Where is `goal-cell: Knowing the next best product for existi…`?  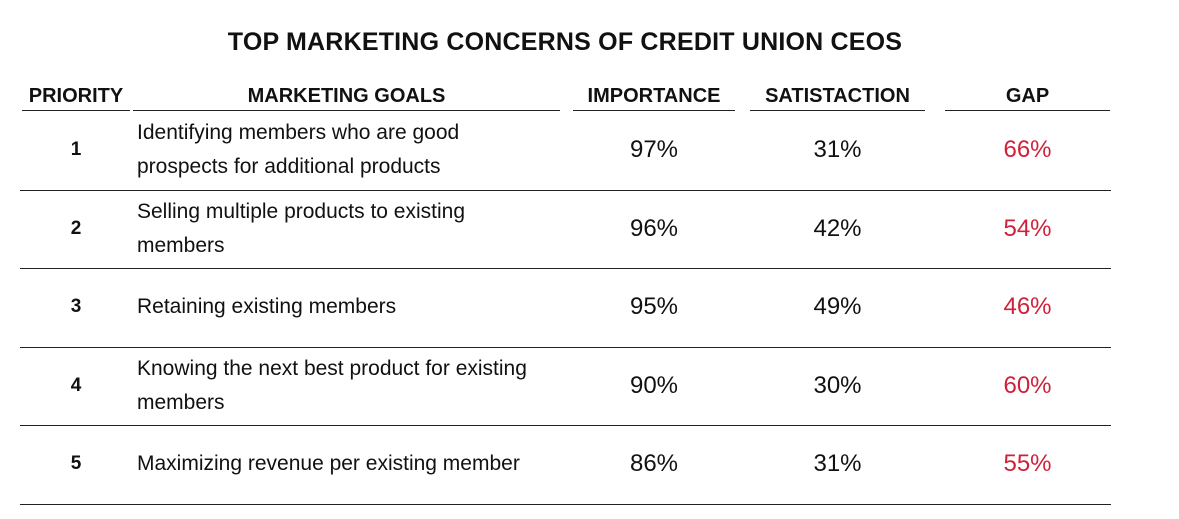 goal-cell: Knowing the next best product for existi… is located at coordinates (342, 386).